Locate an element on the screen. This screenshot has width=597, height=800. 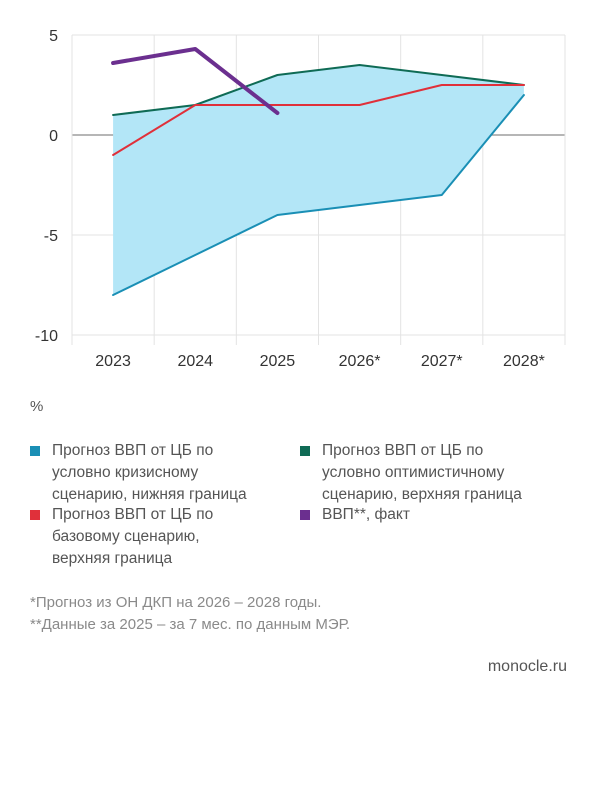
x-axis-ticks: 2023 2024 2025 2026* 2027* 2028* is located at coordinates (320, 361).